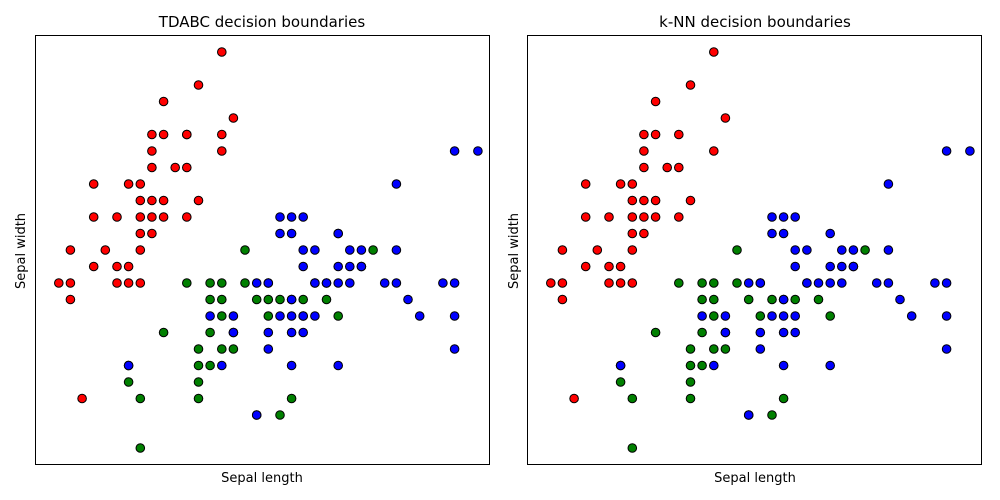 Image resolution: width=1000 pixels, height=500 pixels. I want to click on tdabc-chart-title: TDABC decision boundaries, so click(262, 22).